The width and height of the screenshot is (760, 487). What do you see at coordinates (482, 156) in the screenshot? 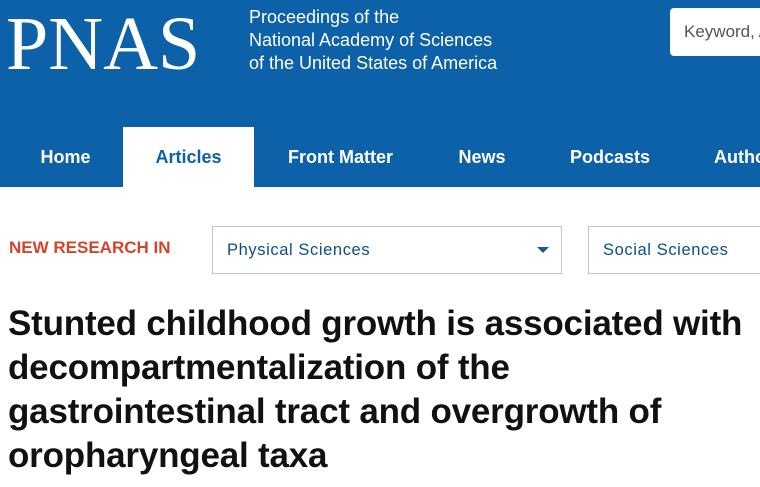
I see `nav-item-news: News` at bounding box center [482, 156].